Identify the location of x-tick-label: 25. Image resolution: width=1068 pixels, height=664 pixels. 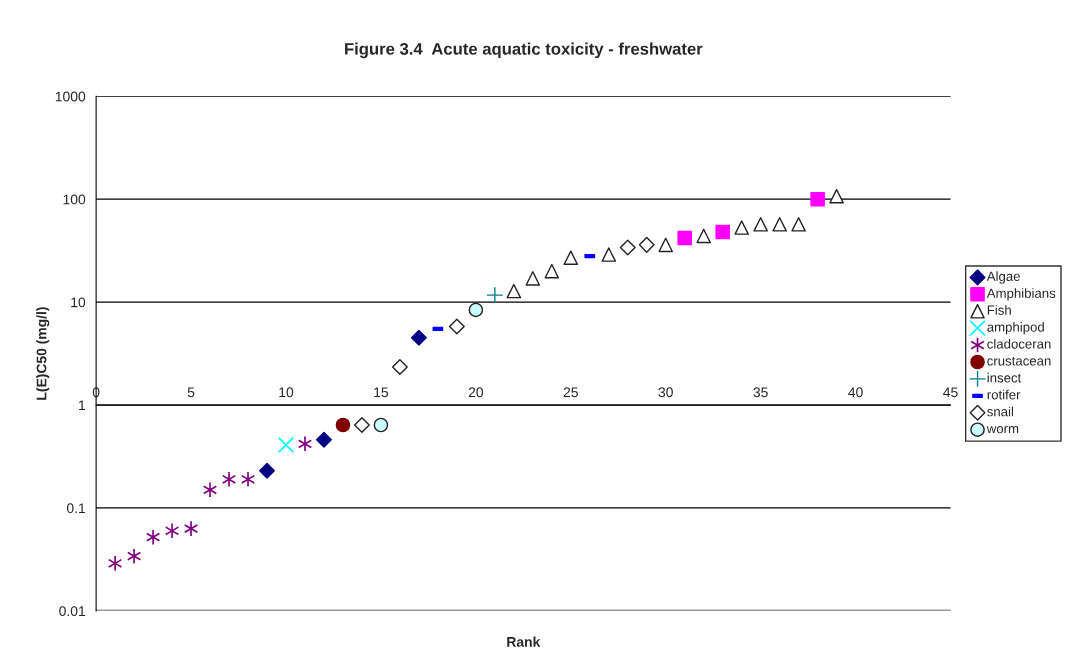
(570, 392).